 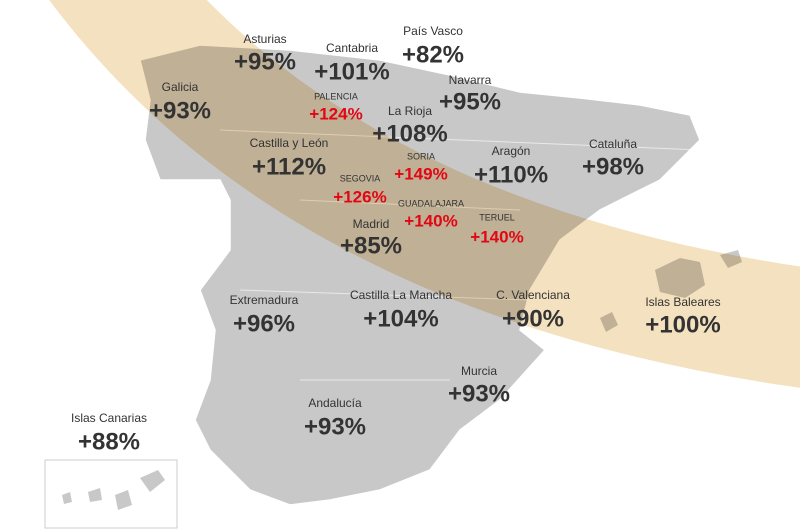 What do you see at coordinates (613, 166) in the screenshot?
I see `region-value: +98%` at bounding box center [613, 166].